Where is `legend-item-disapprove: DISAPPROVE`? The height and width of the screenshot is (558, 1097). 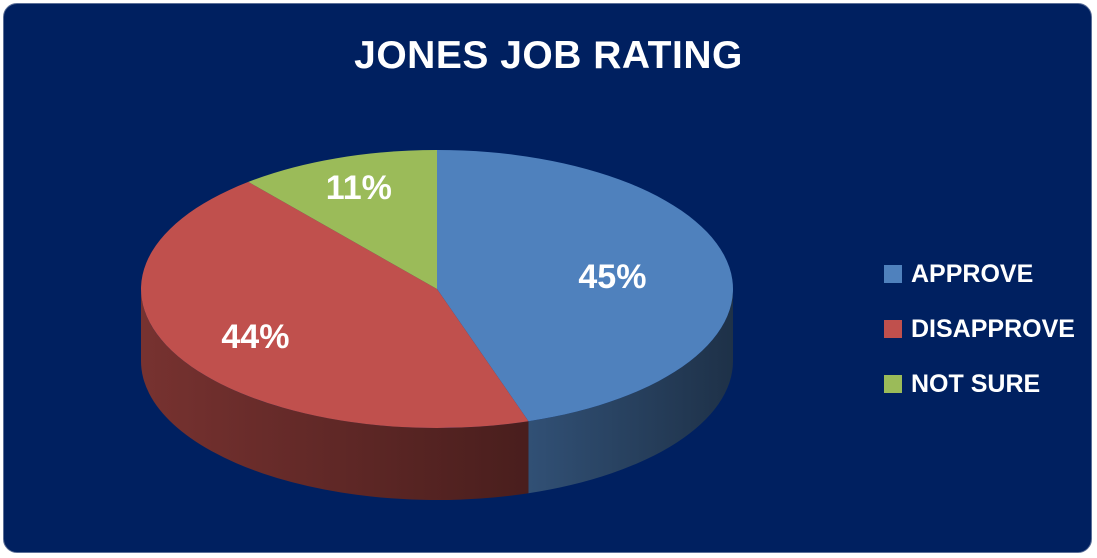 legend-item-disapprove: DISAPPROVE is located at coordinates (979, 329).